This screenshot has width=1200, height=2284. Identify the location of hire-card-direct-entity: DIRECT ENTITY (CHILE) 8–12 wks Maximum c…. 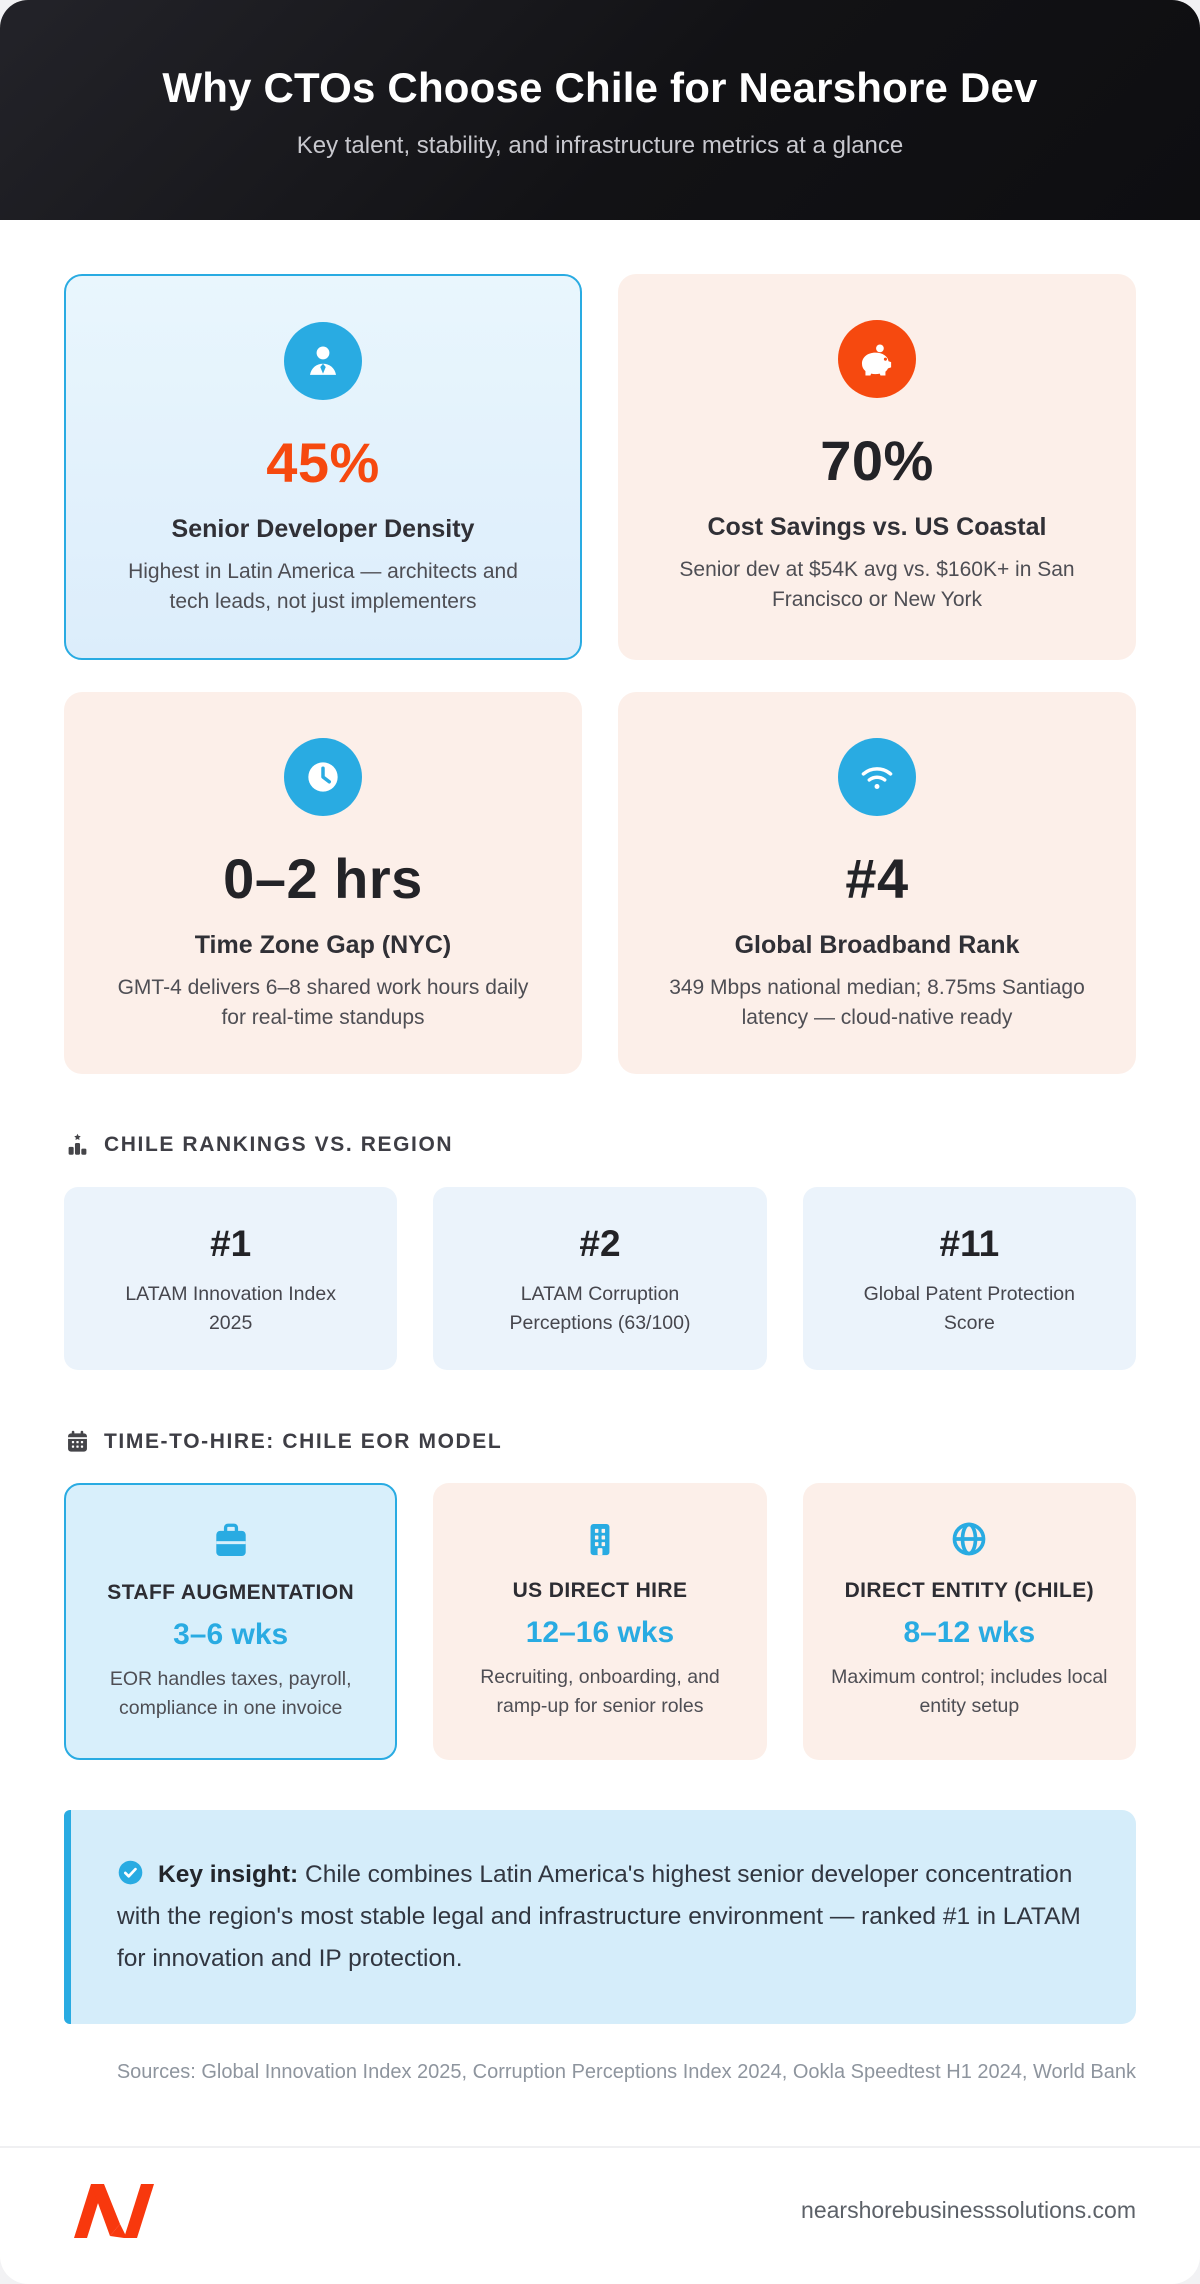
(969, 1621).